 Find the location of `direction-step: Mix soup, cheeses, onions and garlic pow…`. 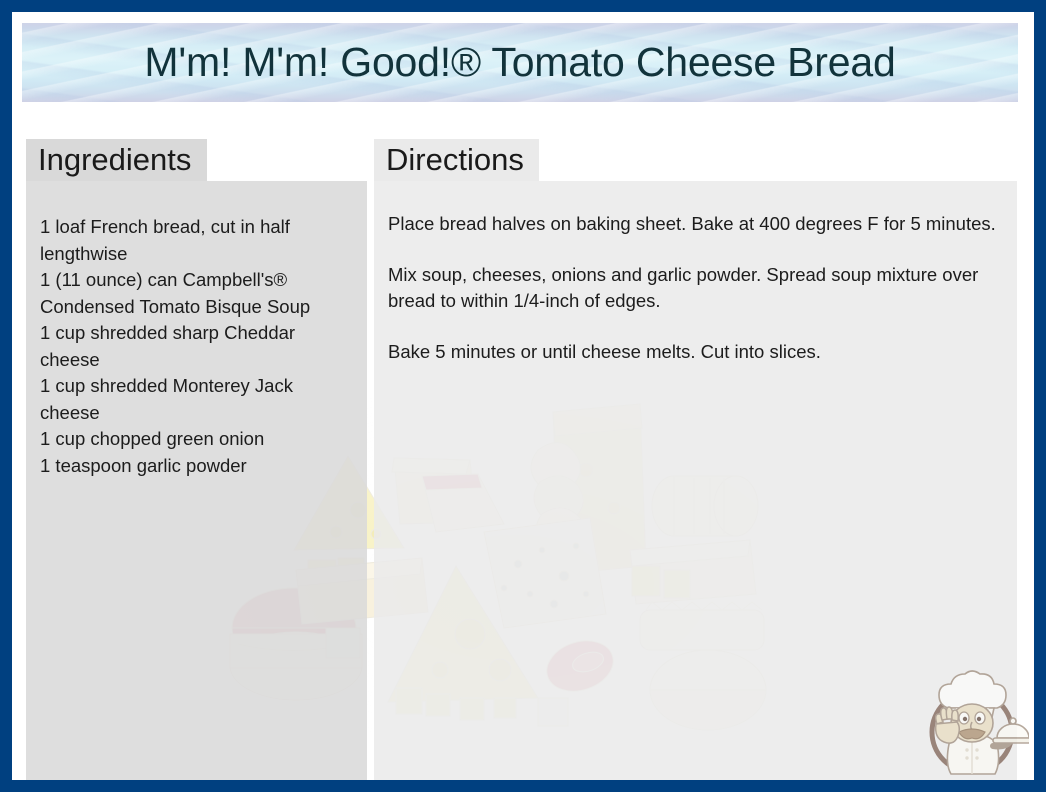

direction-step: Mix soup, cheeses, onions and garlic pow… is located at coordinates (683, 287).